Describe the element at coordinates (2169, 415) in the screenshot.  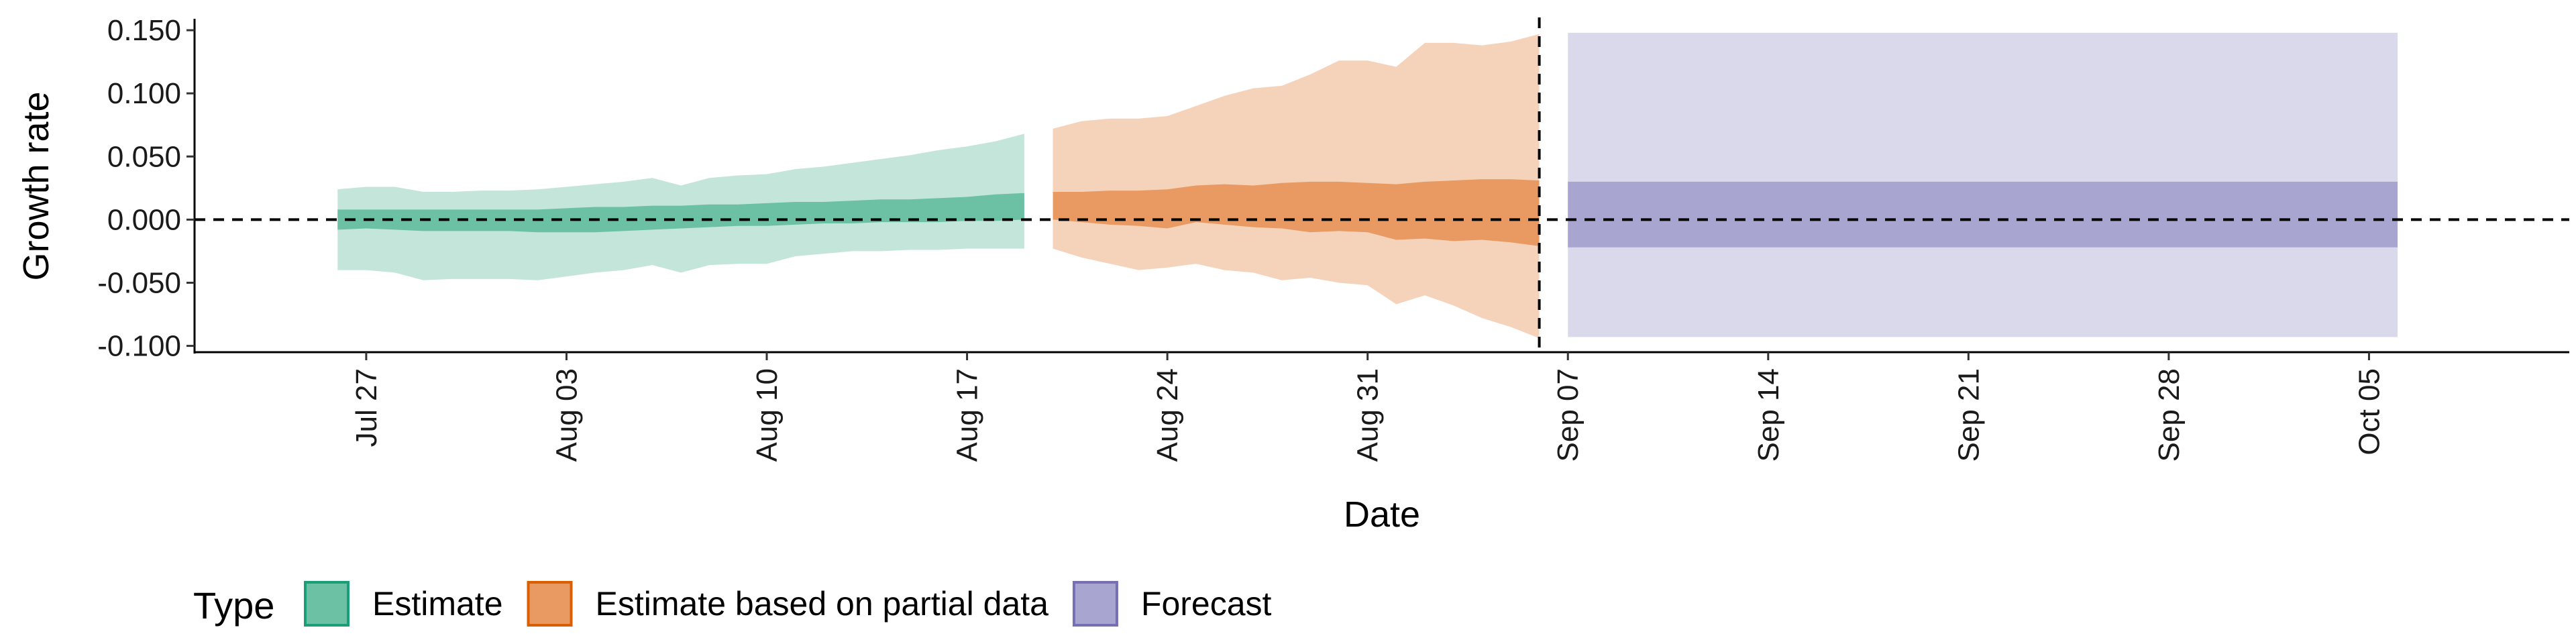
I see `x-tick-label: Sep 28` at that location.